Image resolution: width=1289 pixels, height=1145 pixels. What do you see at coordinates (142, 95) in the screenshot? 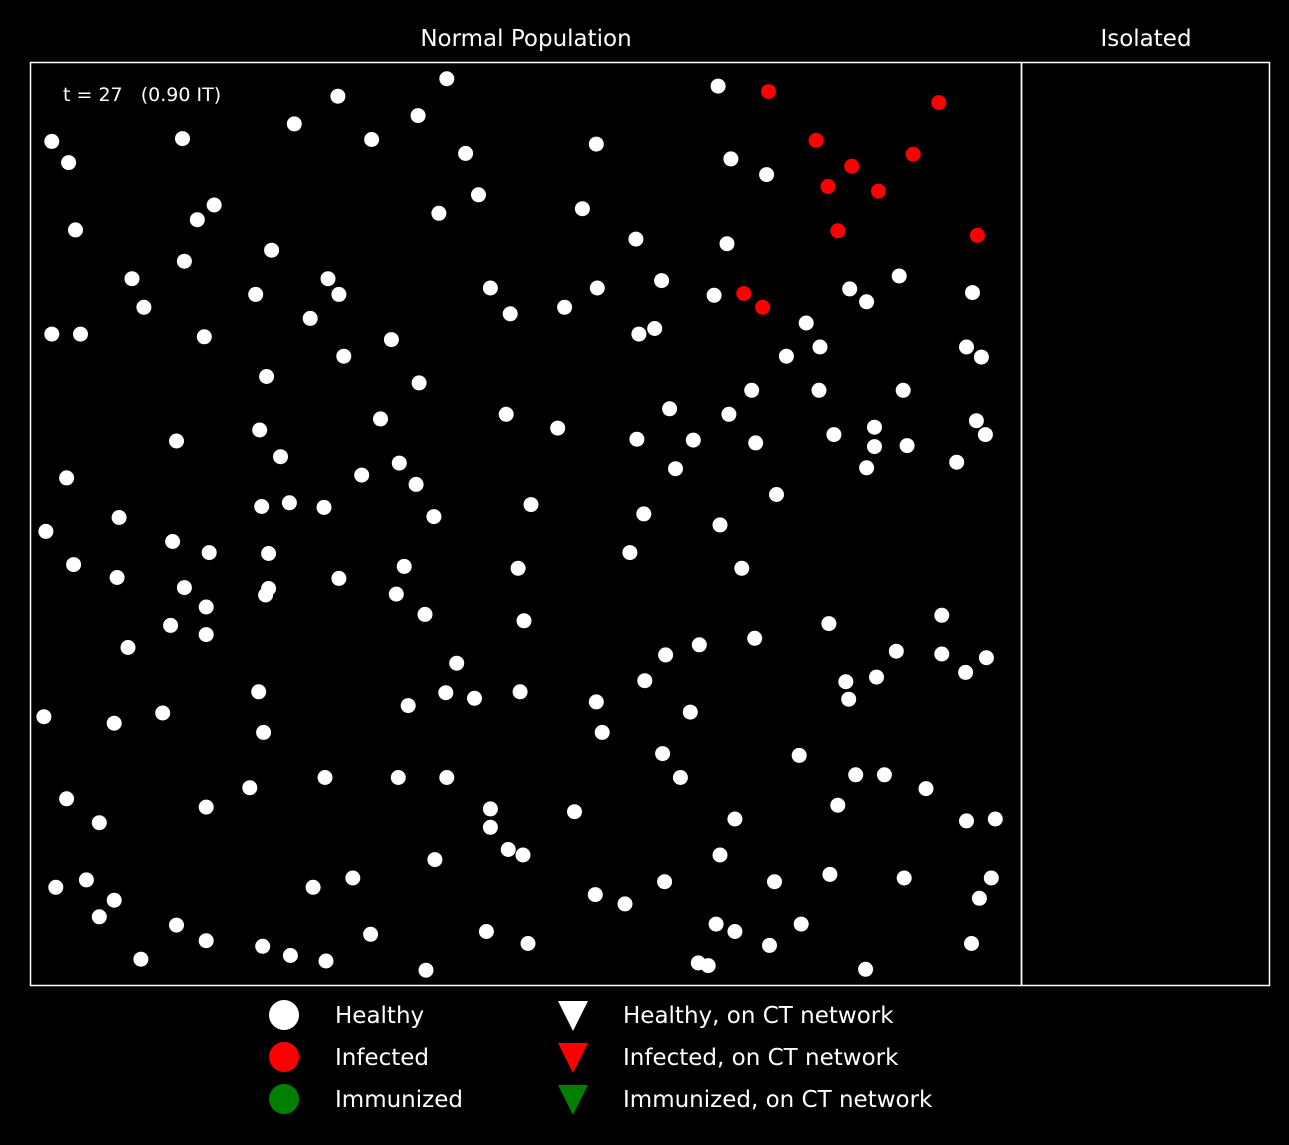
I see `time-annotation: t = 27 (0.90 IT)` at bounding box center [142, 95].